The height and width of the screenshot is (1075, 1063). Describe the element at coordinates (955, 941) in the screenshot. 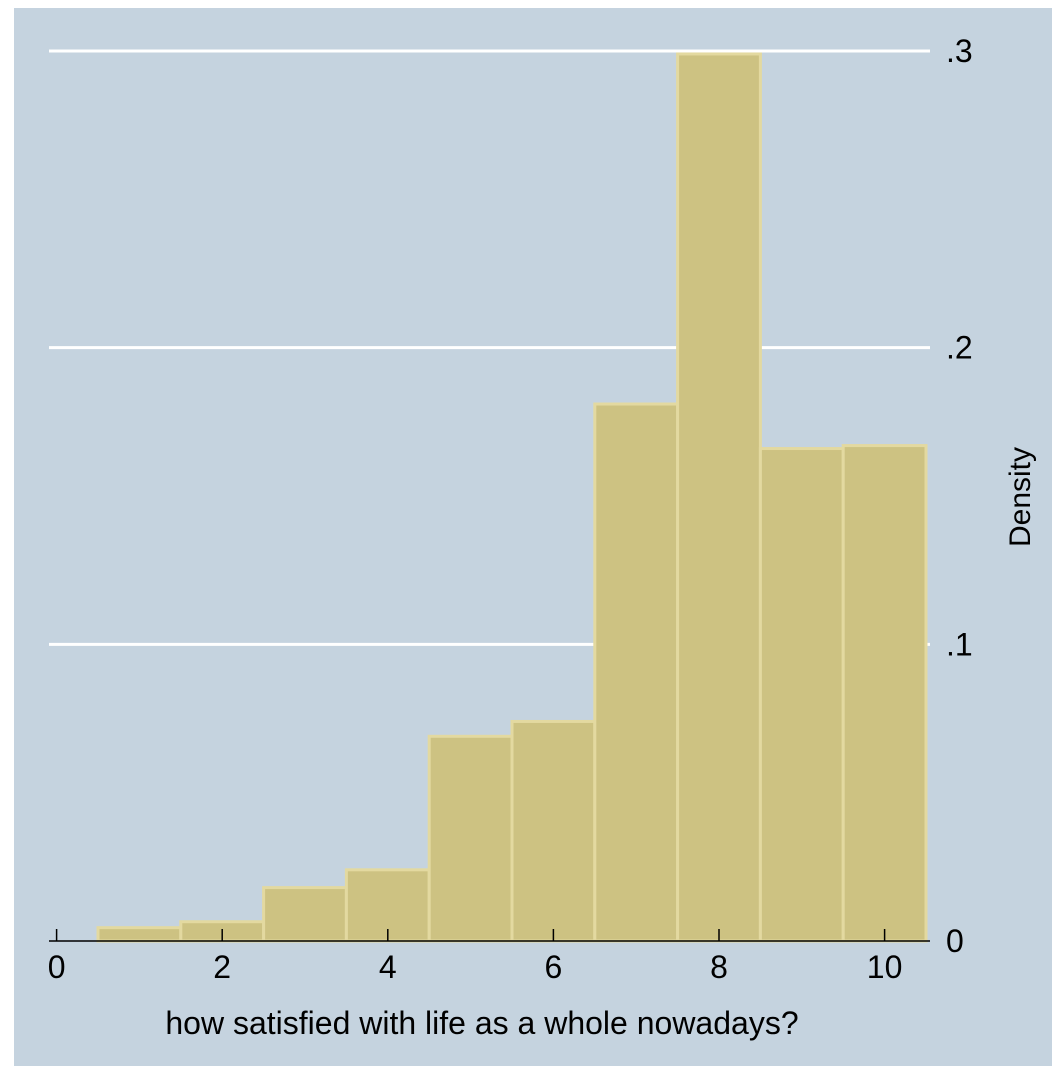

I see `y-tick-label: 0` at that location.